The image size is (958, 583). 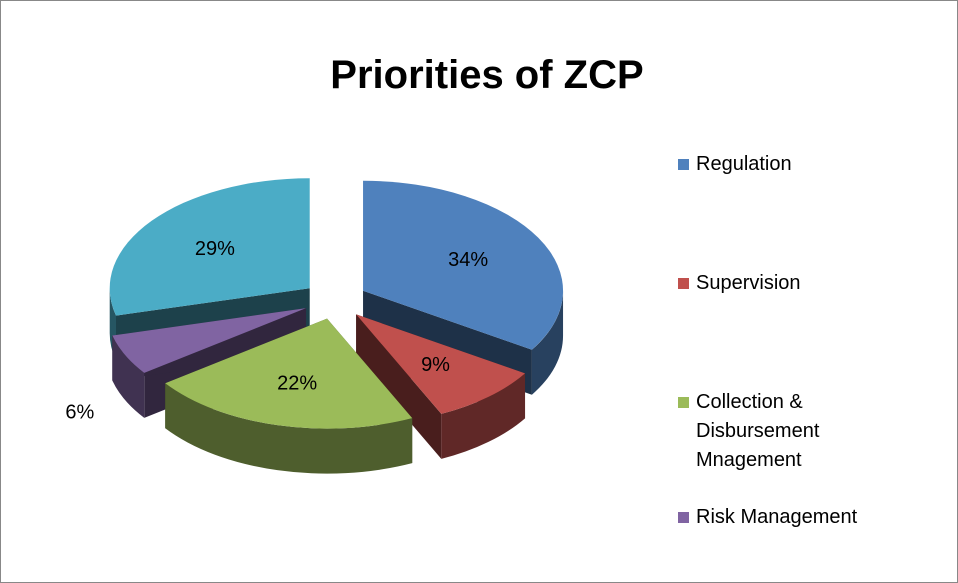 I want to click on legend-label: Collection & Disbursement Mnagement, so click(x=758, y=431).